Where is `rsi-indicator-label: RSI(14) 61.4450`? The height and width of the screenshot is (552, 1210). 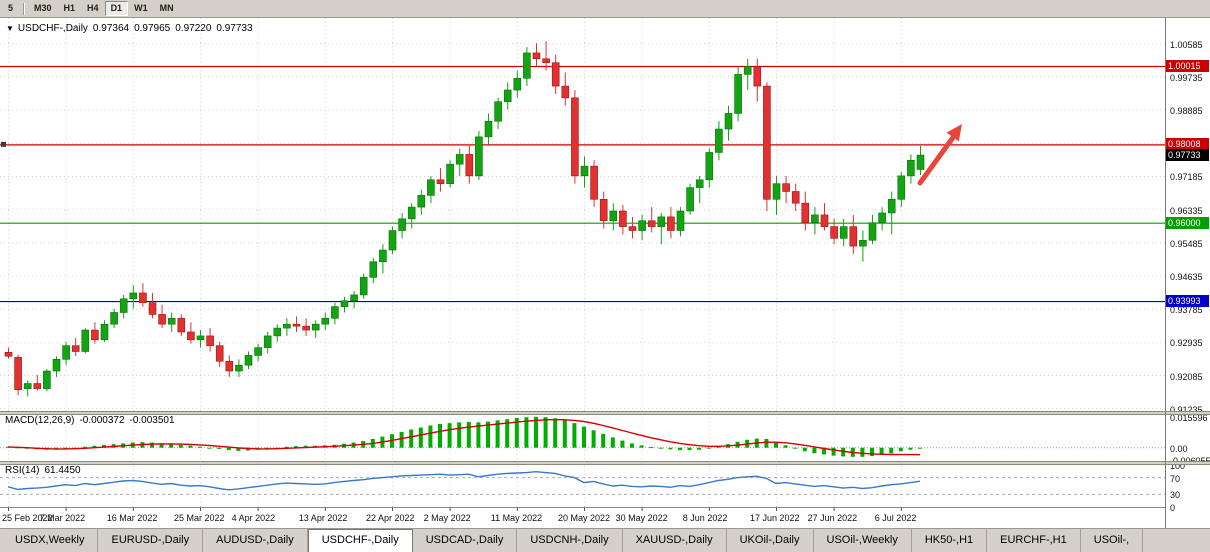
rsi-indicator-label: RSI(14) 61.4450 is located at coordinates (43, 470).